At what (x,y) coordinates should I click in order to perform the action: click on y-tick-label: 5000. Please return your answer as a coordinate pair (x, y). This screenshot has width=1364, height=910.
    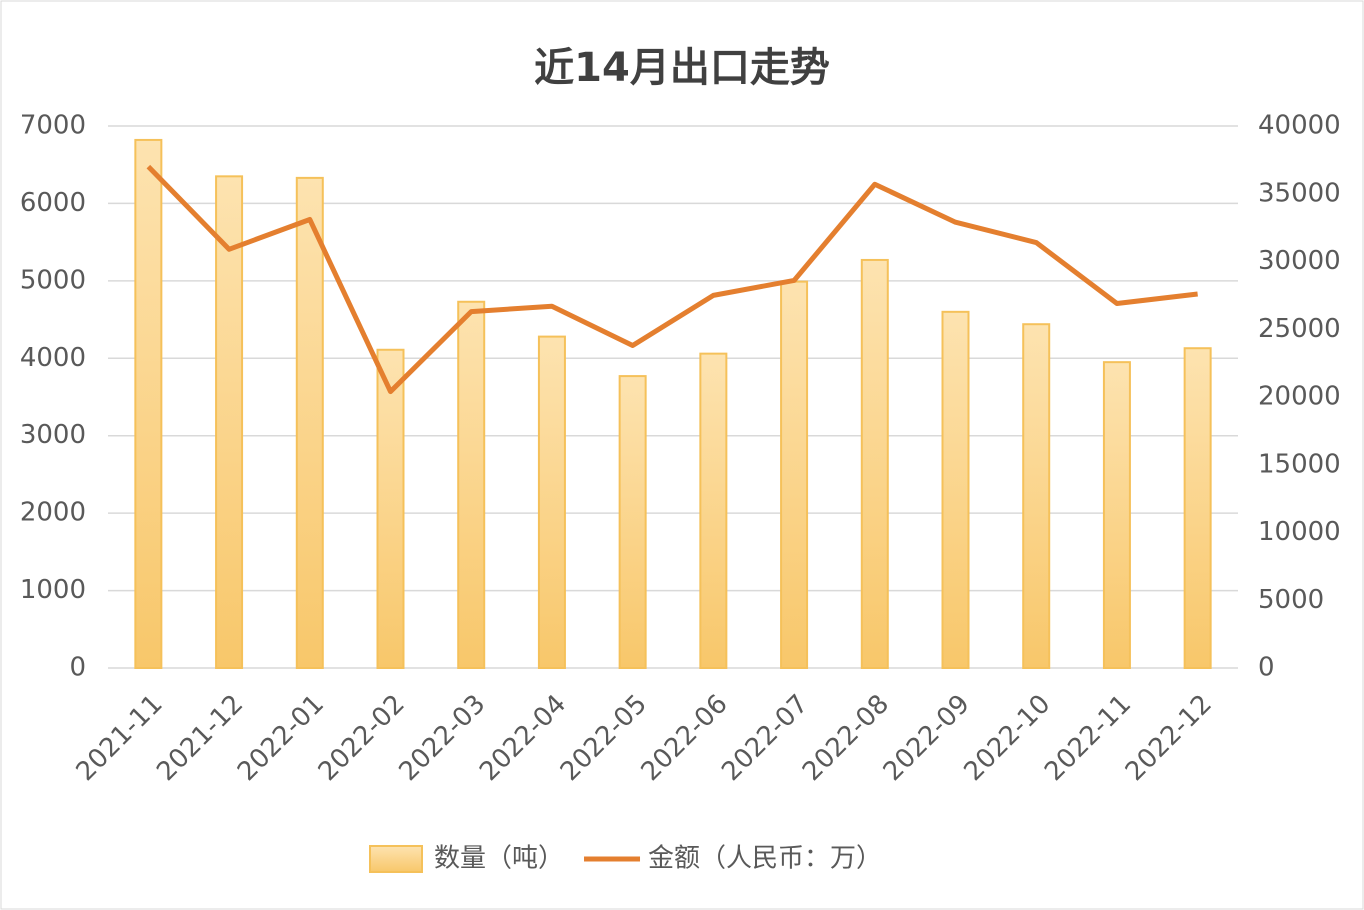
    Looking at the image, I should click on (53, 280).